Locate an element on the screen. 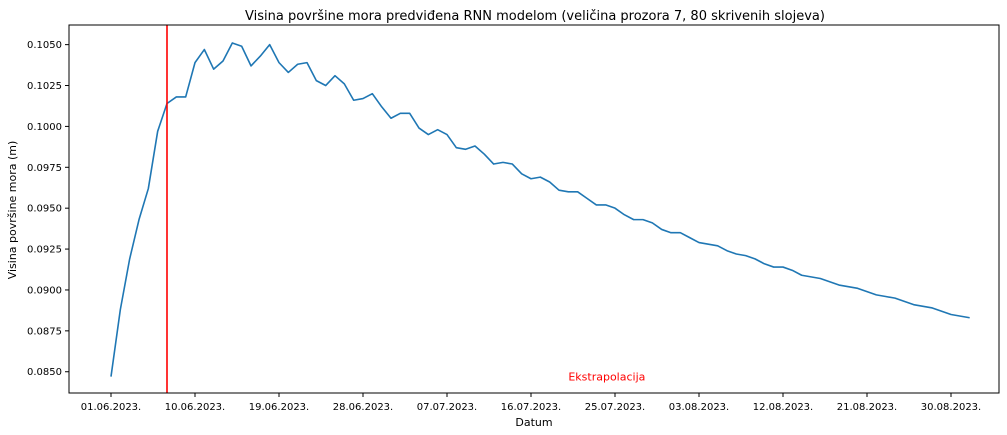  y-tick-label: 0.0900 is located at coordinates (44, 290).